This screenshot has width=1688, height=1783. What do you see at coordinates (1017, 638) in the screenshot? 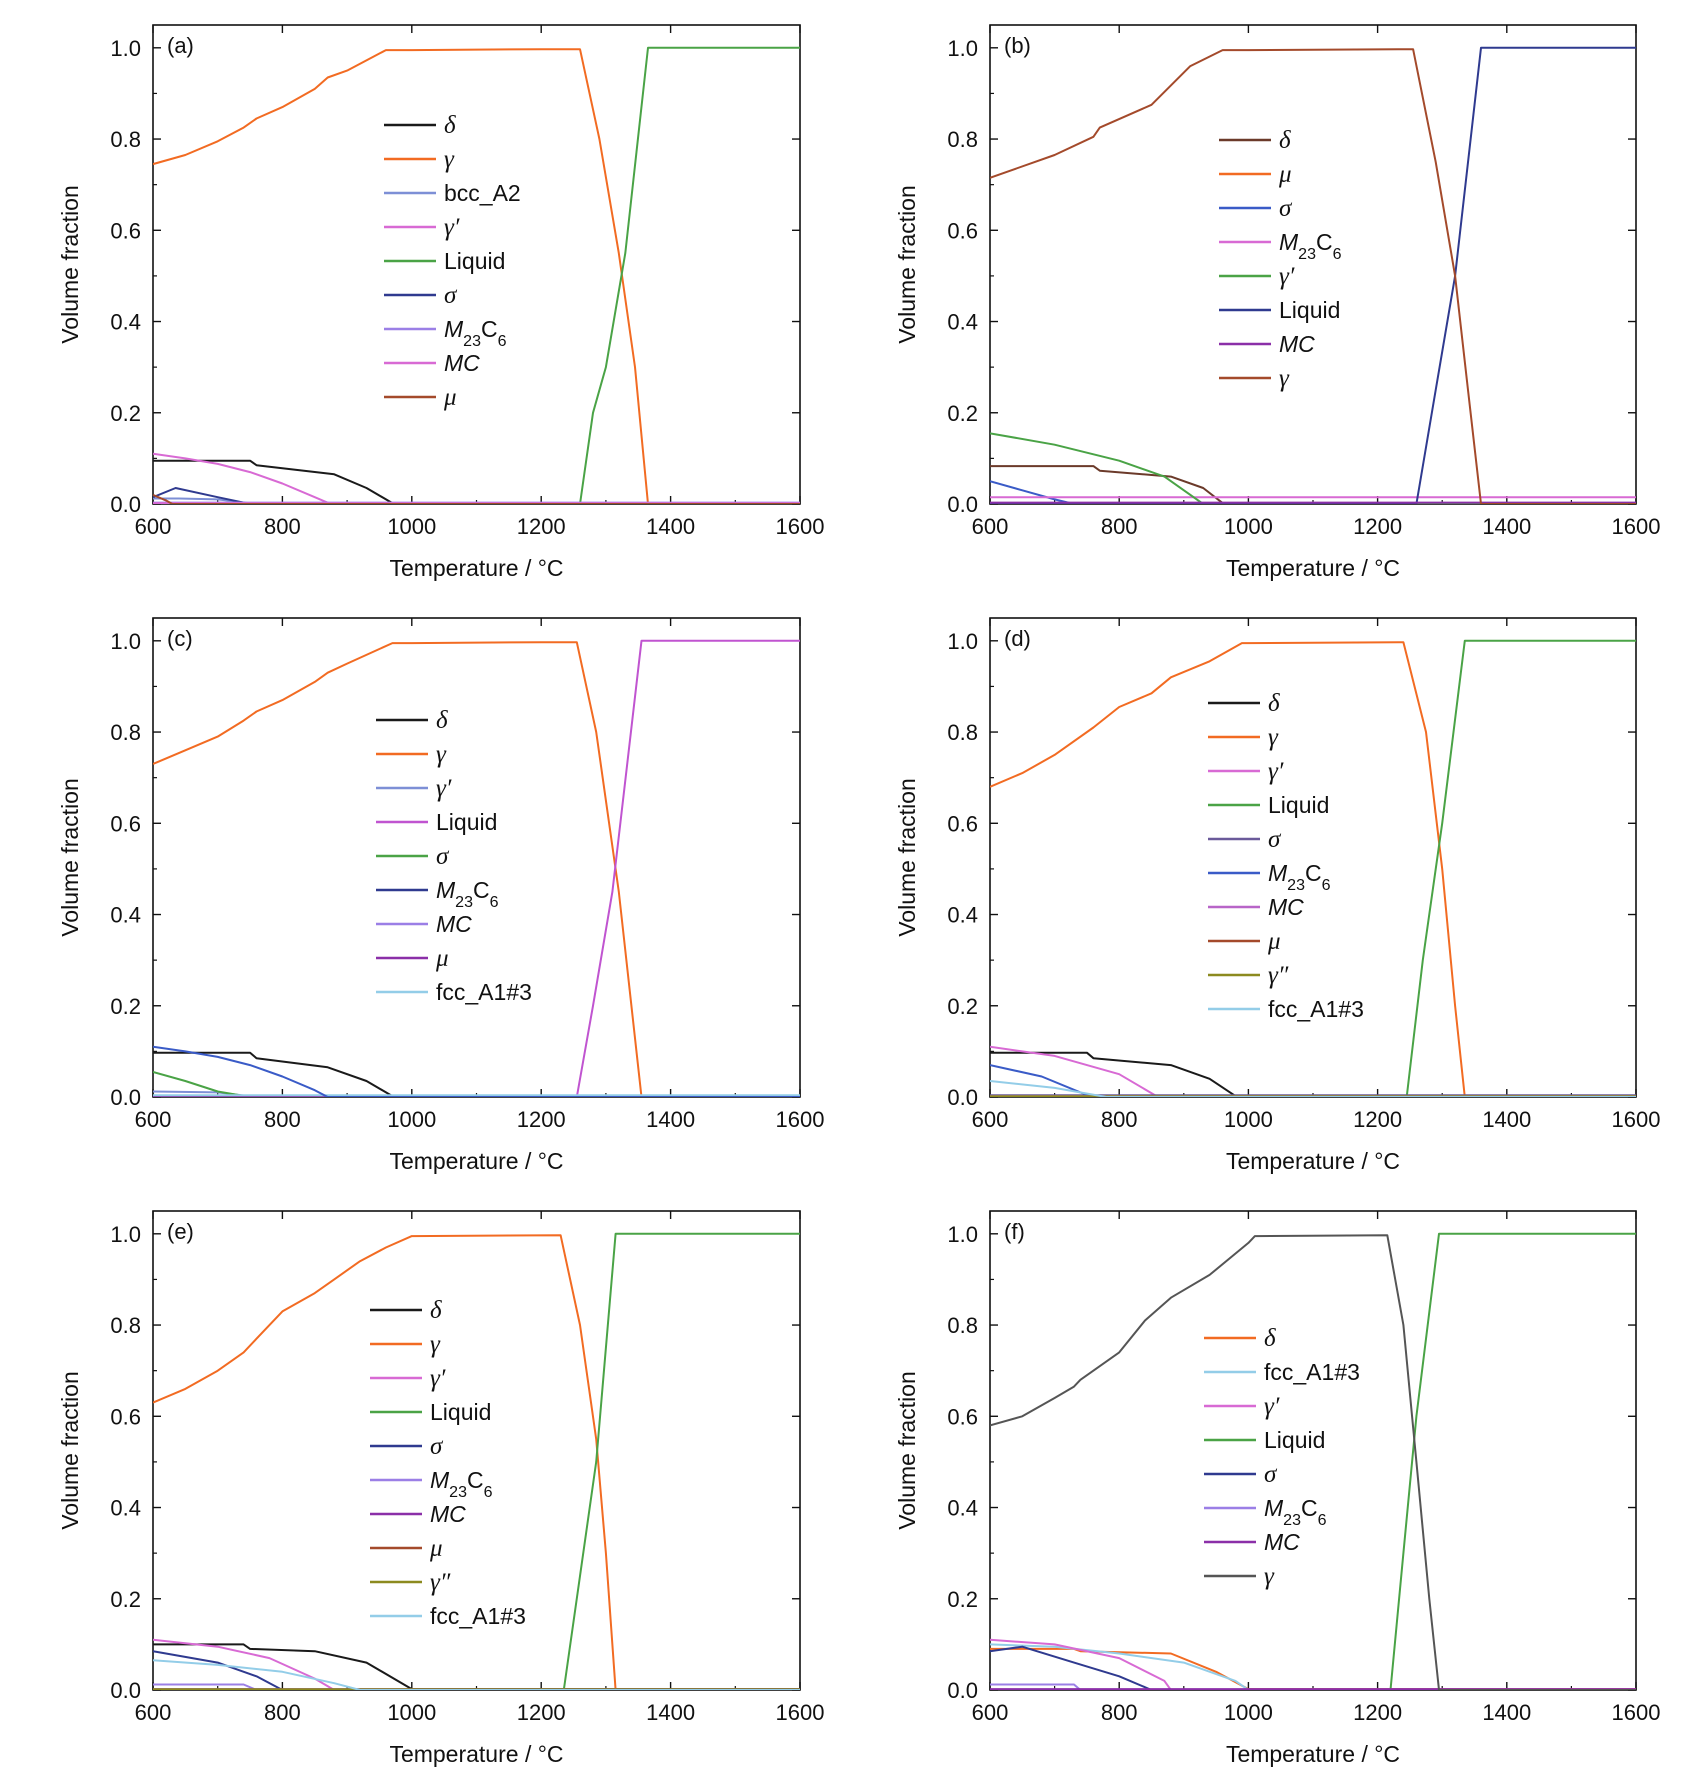
I see `panel-label: (d)` at bounding box center [1017, 638].